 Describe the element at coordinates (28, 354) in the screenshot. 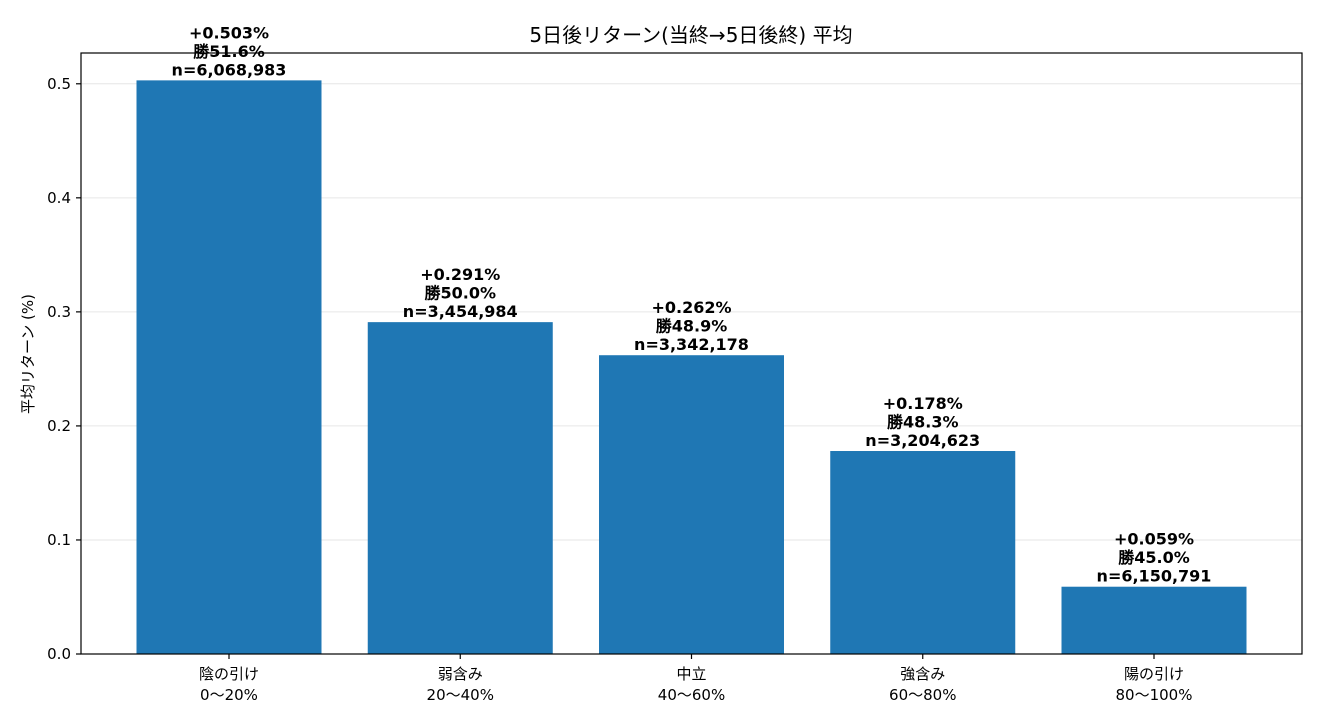

I see `y-axis-label: 平均リターン (%)` at that location.